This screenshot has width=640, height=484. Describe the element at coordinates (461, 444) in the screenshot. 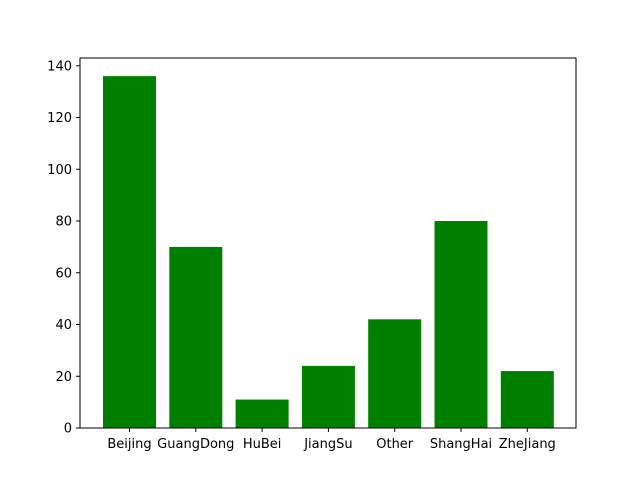

I see `x-tick-label: ShangHai` at that location.